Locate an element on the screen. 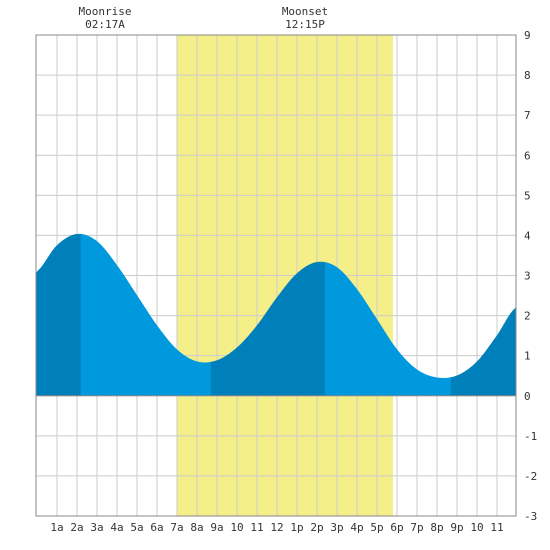 The width and height of the screenshot is (550, 550). y-tick-label: 4 is located at coordinates (527, 235).